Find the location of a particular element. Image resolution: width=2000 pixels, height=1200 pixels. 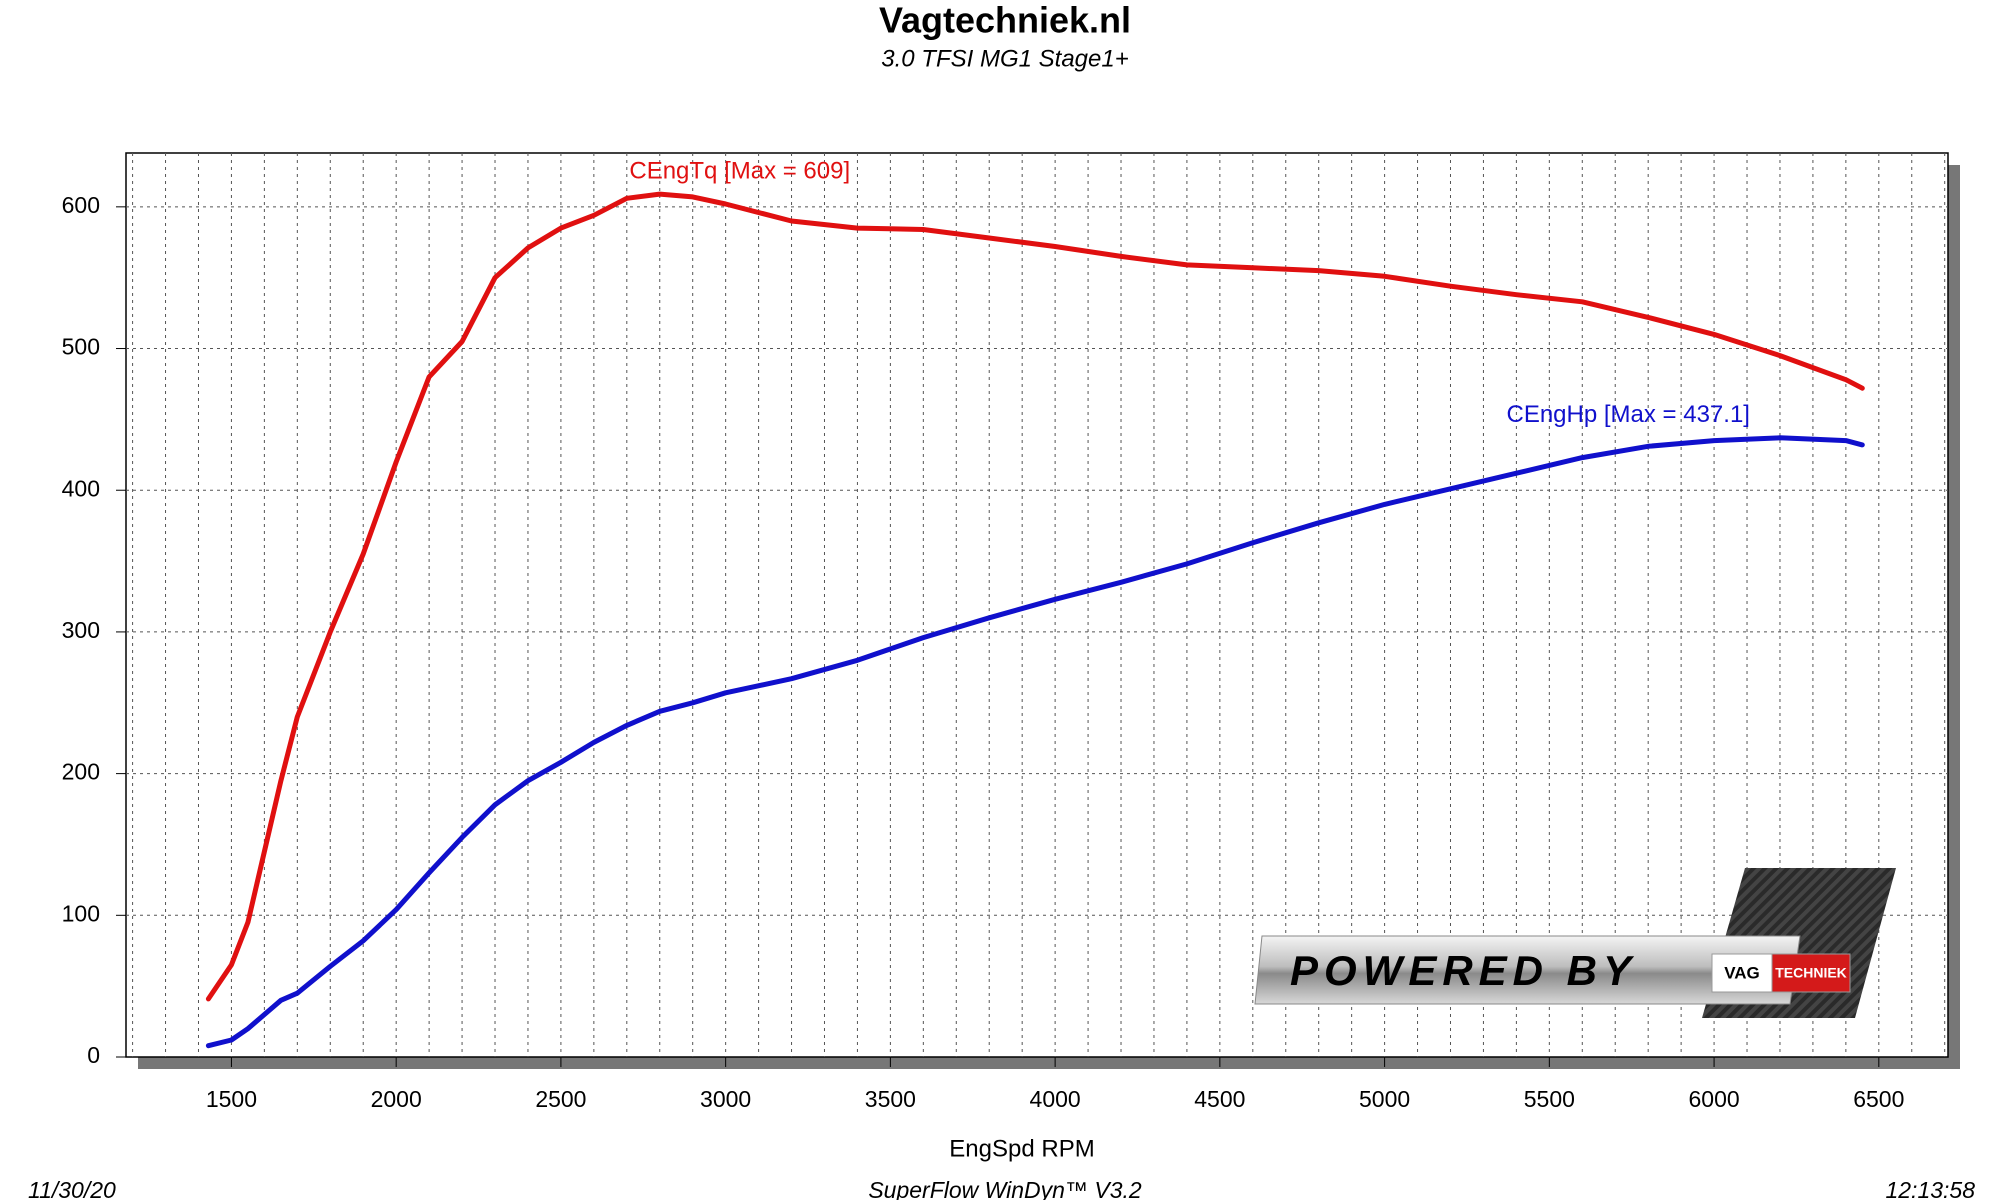

footer-date: 11/30/20 is located at coordinates (72, 1188).